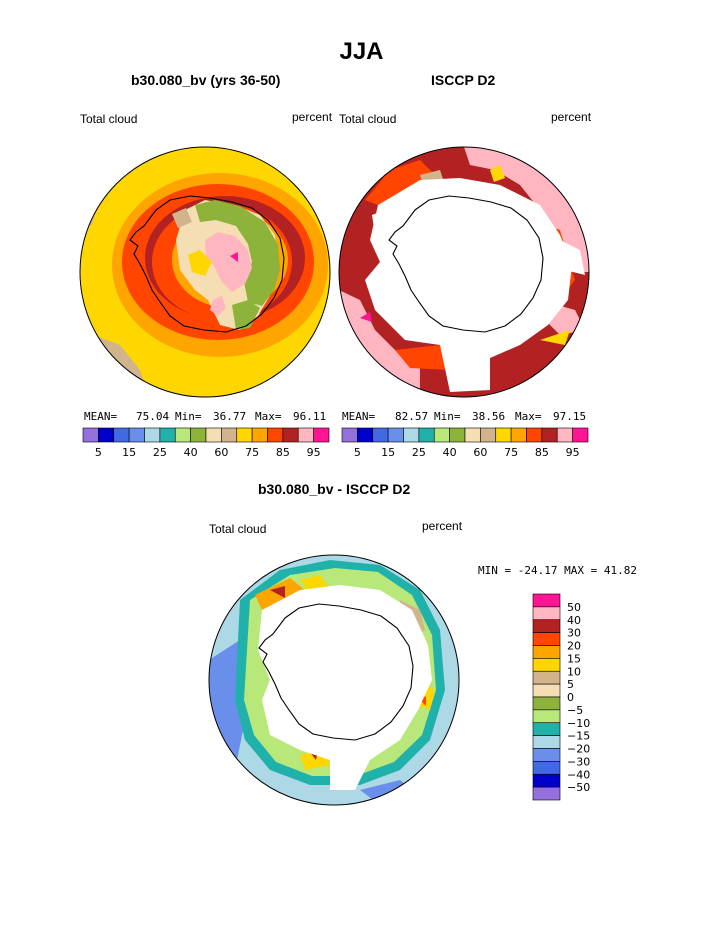  I want to click on panel2-title: ISCCP D2, so click(463, 80).